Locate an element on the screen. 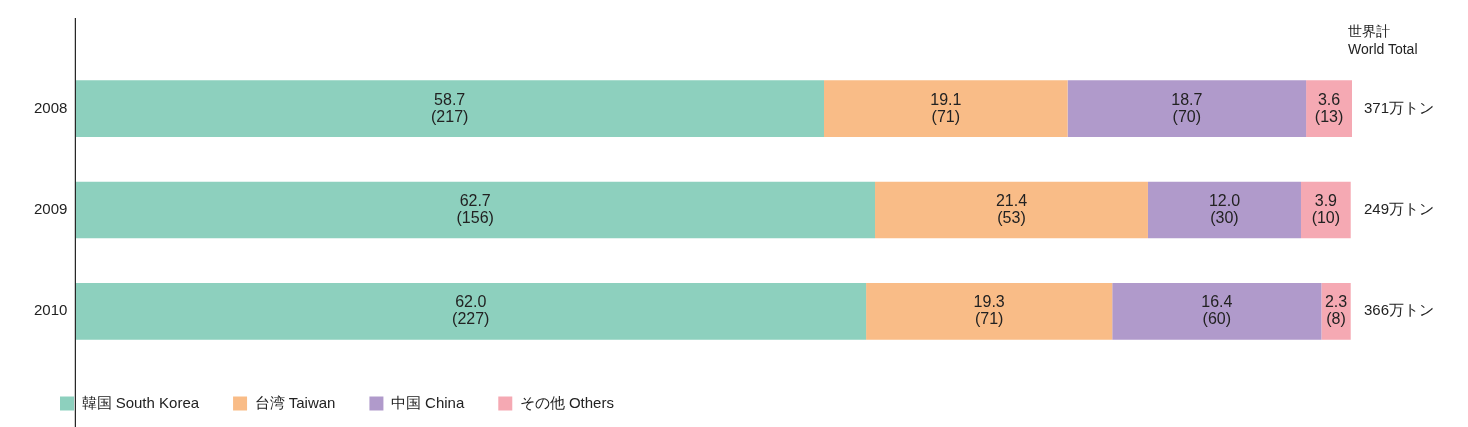 Image resolution: width=1468 pixels, height=427 pixels. data-label: 2.3 (8) is located at coordinates (1336, 310).